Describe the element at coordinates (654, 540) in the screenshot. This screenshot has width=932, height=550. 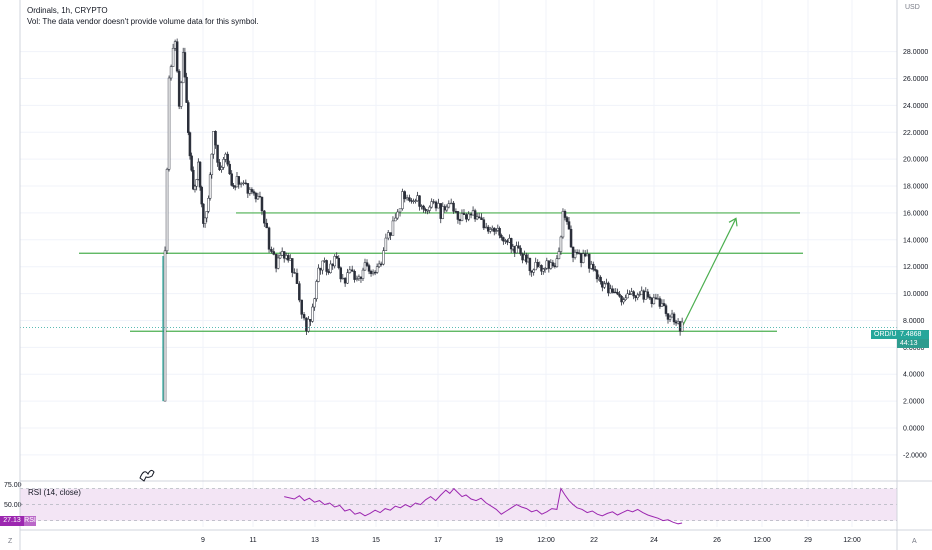
I see `time-tick-label: 24` at that location.